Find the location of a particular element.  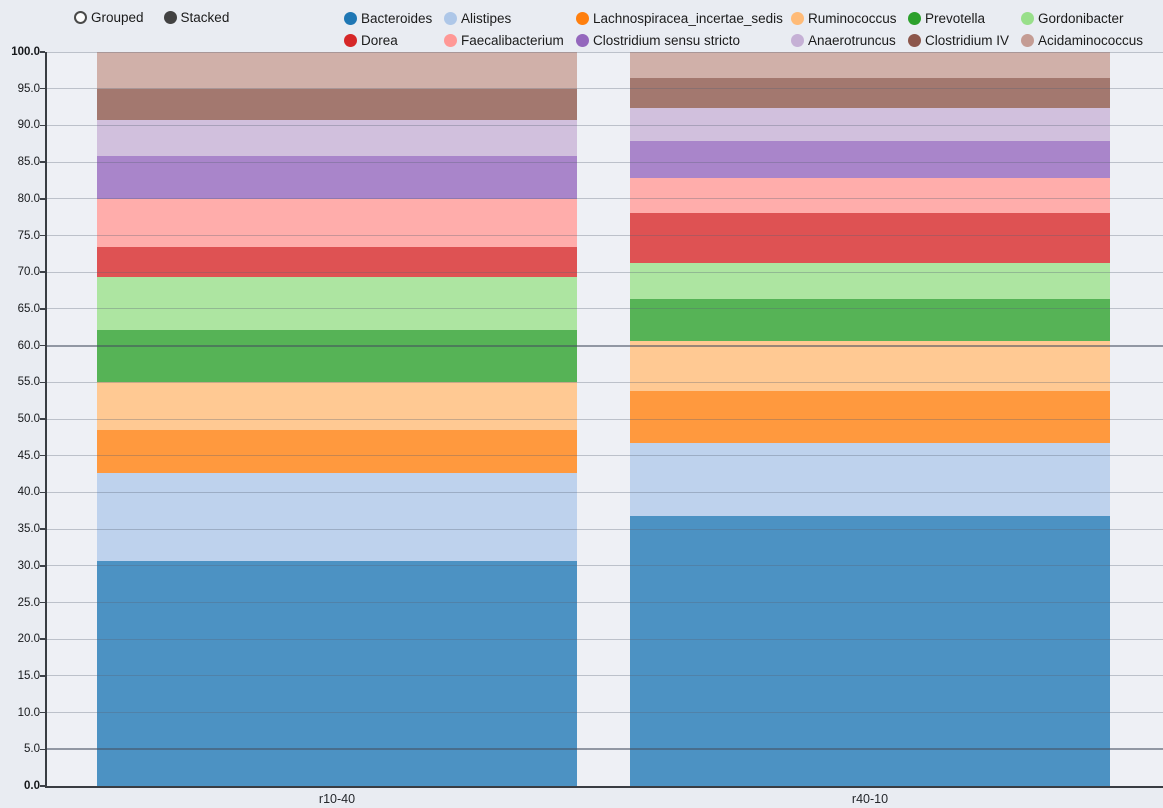

mode-option-grouped: Grouped is located at coordinates (109, 17).